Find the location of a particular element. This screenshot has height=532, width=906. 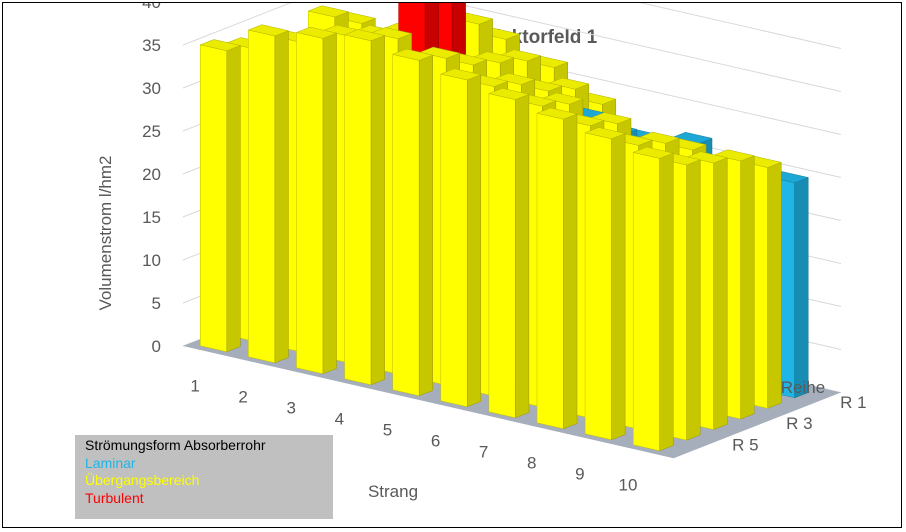

row-axis-label: Reihe is located at coordinates (803, 387).